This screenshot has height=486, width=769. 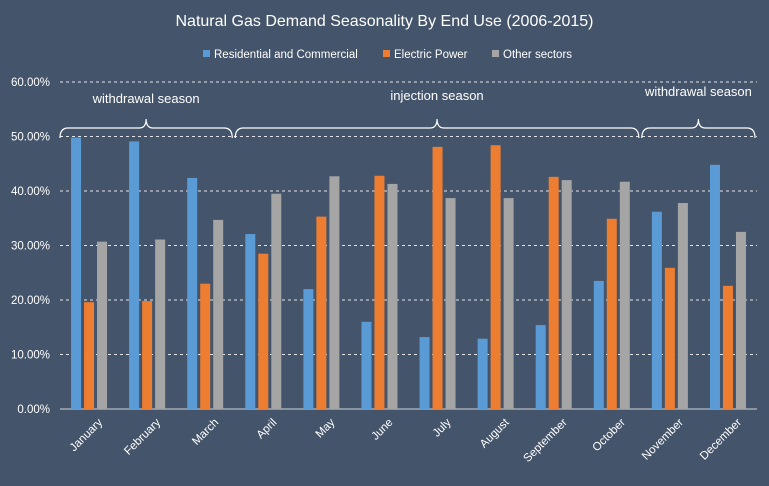 I want to click on x-tick-label: May, so click(x=326, y=428).